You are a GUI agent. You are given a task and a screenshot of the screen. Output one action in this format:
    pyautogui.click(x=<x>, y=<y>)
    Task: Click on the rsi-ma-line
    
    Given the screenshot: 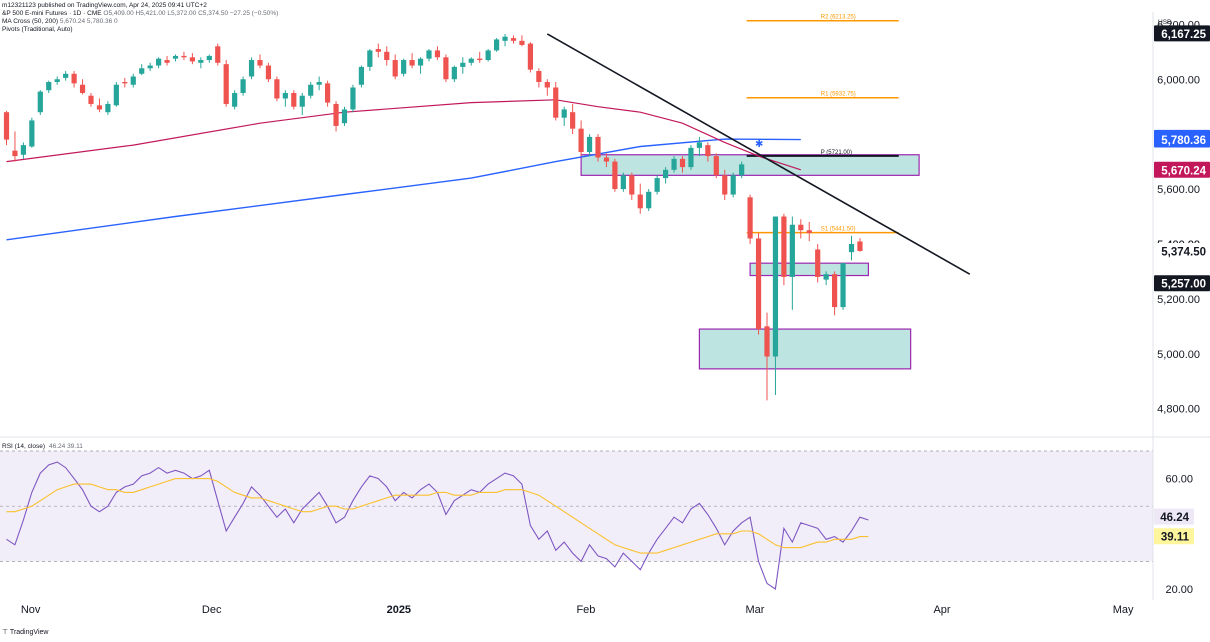 What is the action you would take?
    pyautogui.click(x=437, y=516)
    